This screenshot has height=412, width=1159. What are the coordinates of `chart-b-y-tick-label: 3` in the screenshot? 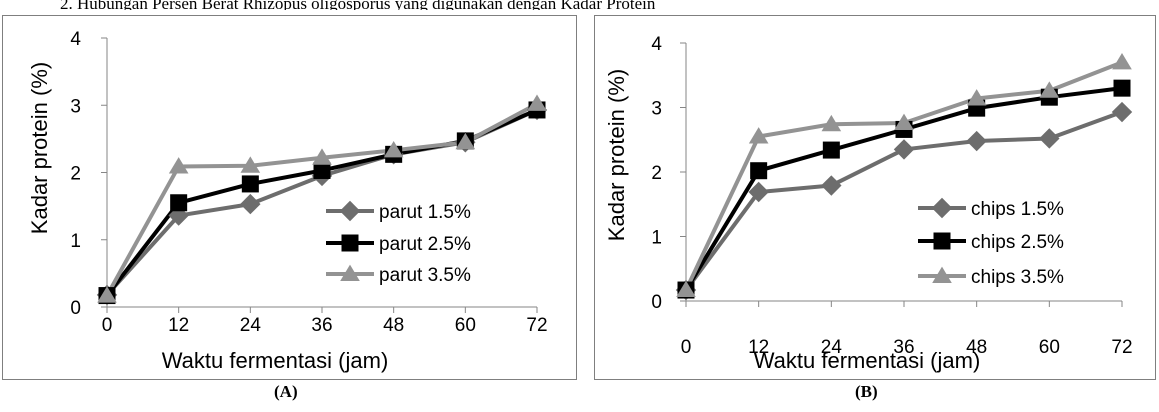 It's located at (656, 109).